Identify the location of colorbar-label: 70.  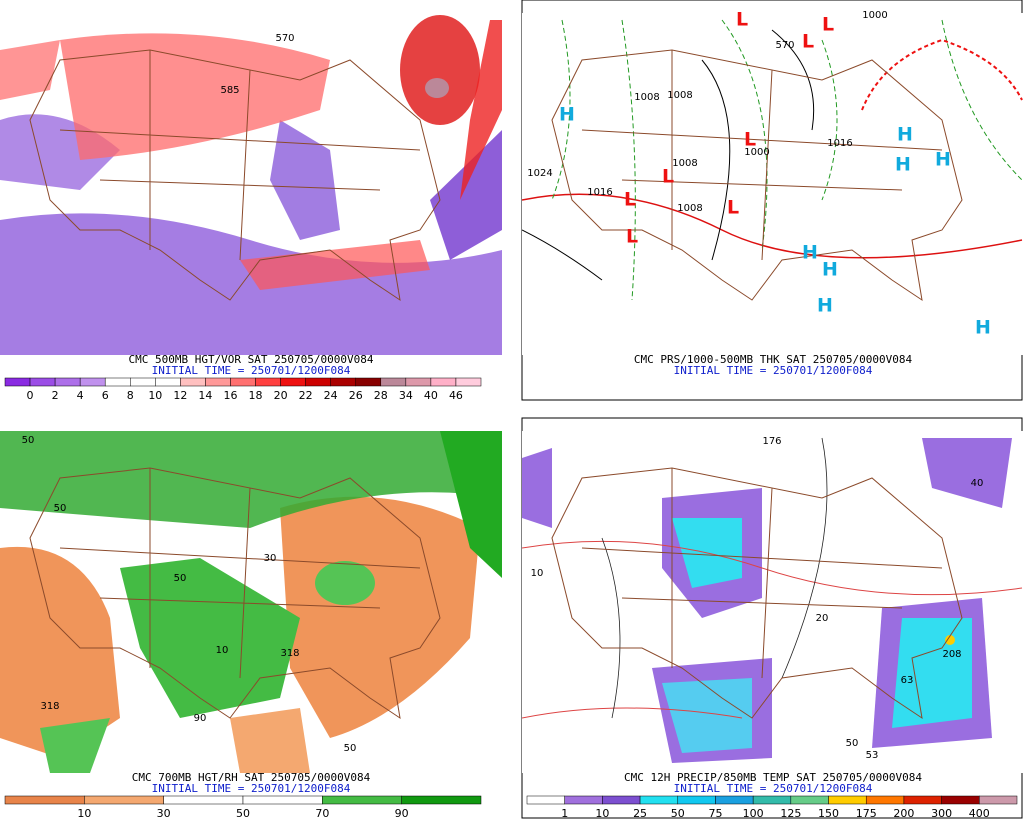
(322, 813).